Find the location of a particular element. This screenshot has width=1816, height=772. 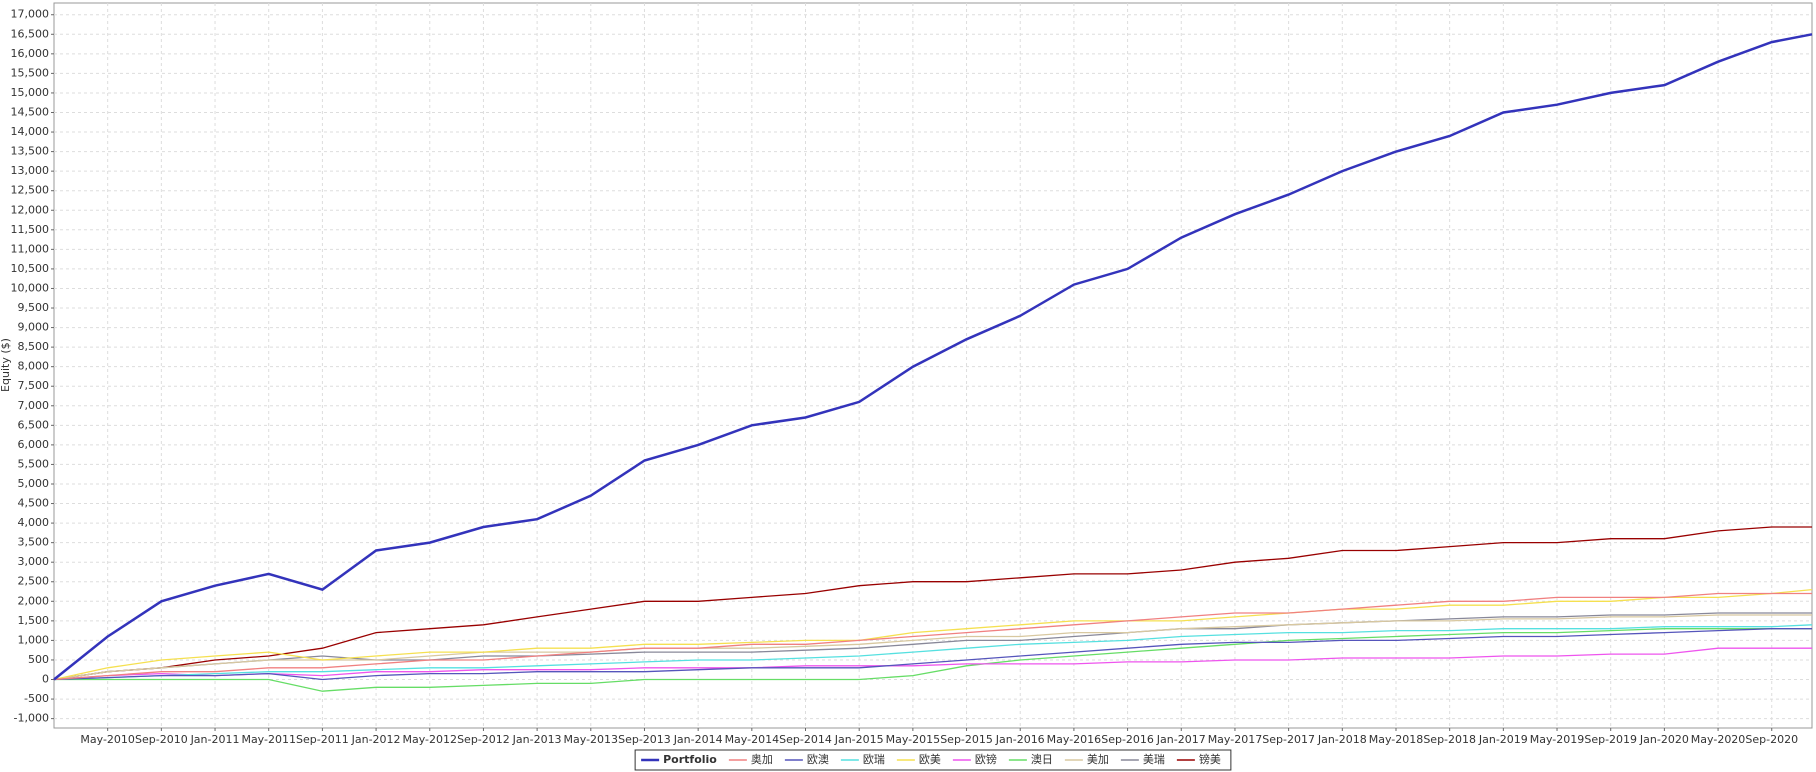

y-tick-label: 0 is located at coordinates (45, 679).